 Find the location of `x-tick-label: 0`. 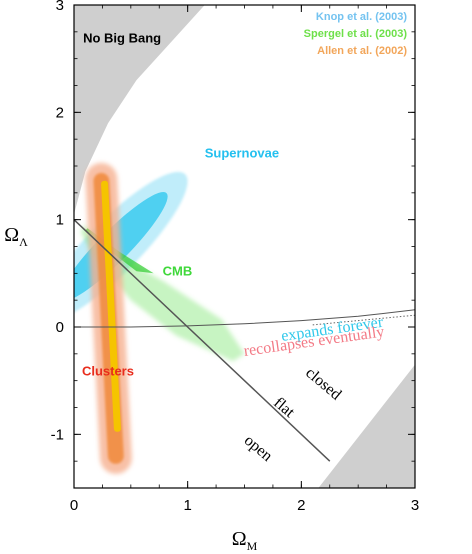

x-tick-label: 0 is located at coordinates (74, 505).